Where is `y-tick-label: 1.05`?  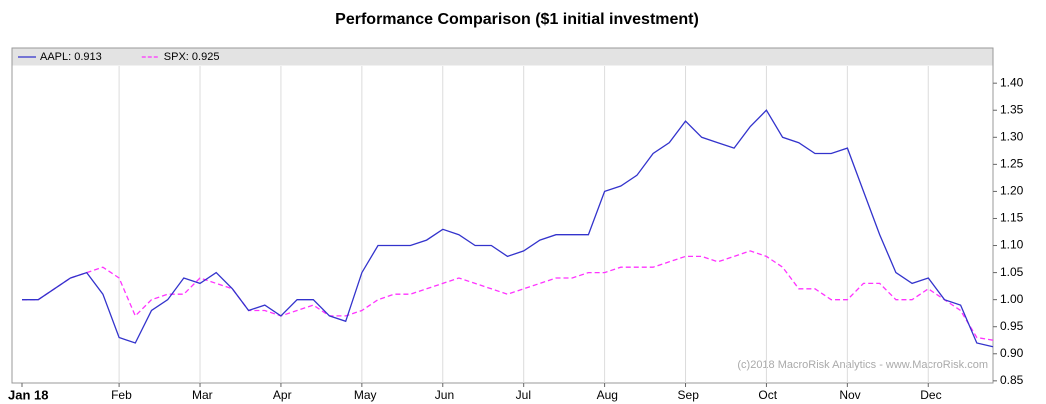
y-tick-label: 1.05 is located at coordinates (1012, 272).